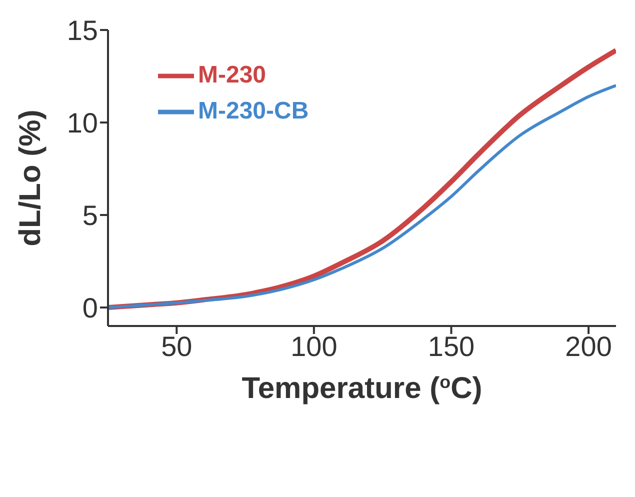 This screenshot has height=497, width=635. I want to click on legend-label: M-230-CB, so click(253, 110).